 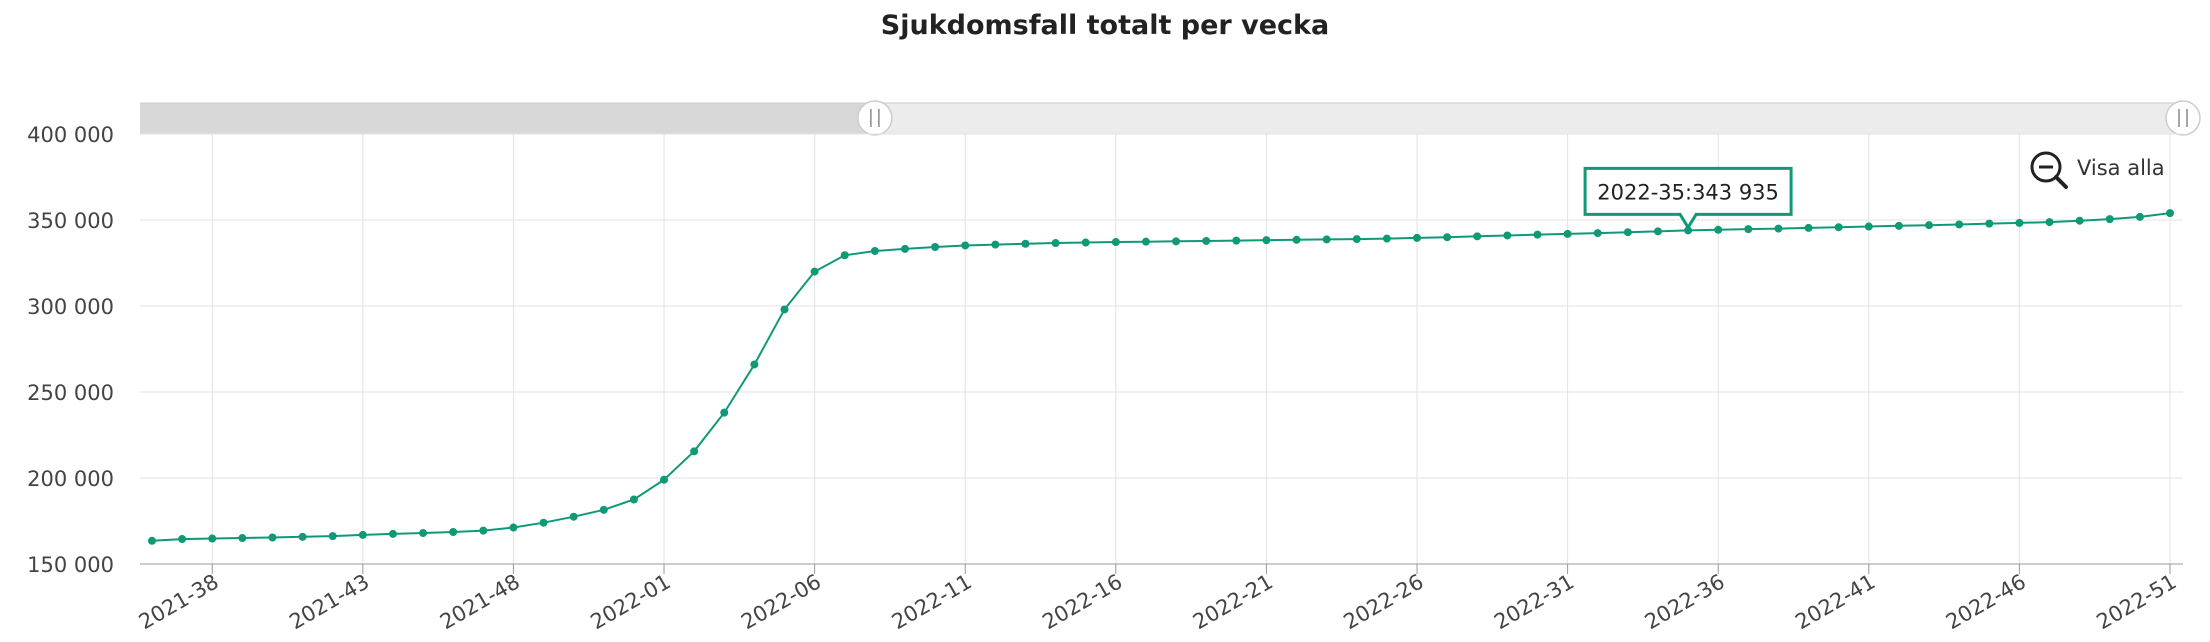 I want to click on navigator-handle-right, so click(x=2183, y=118).